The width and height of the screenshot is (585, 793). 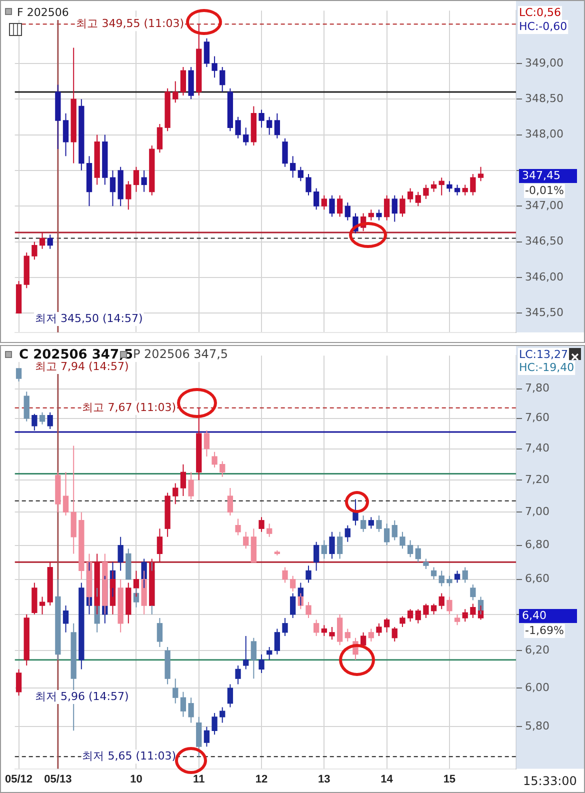 I want to click on y-tick-label: 7,80, so click(x=537, y=388).